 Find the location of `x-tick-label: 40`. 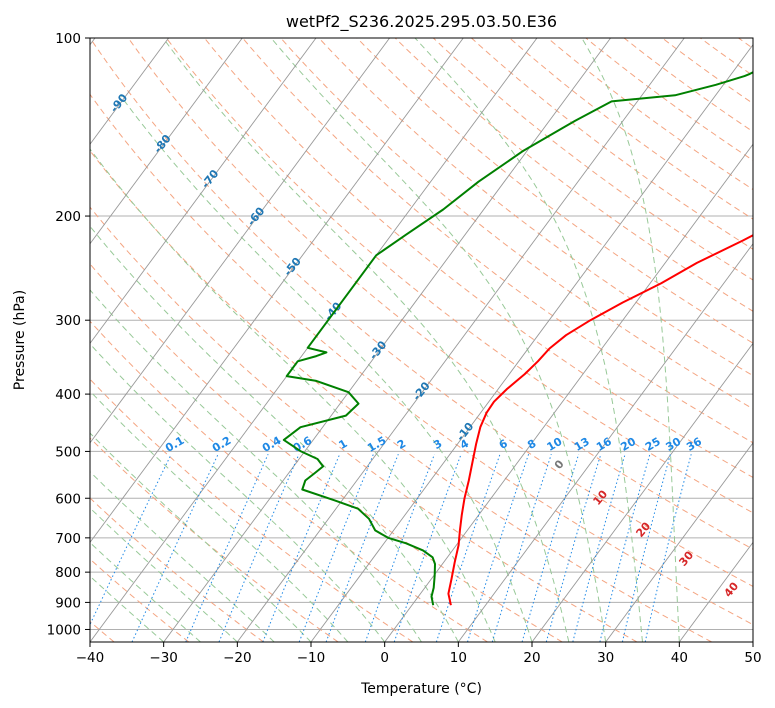

x-tick-label: 40 is located at coordinates (679, 658).